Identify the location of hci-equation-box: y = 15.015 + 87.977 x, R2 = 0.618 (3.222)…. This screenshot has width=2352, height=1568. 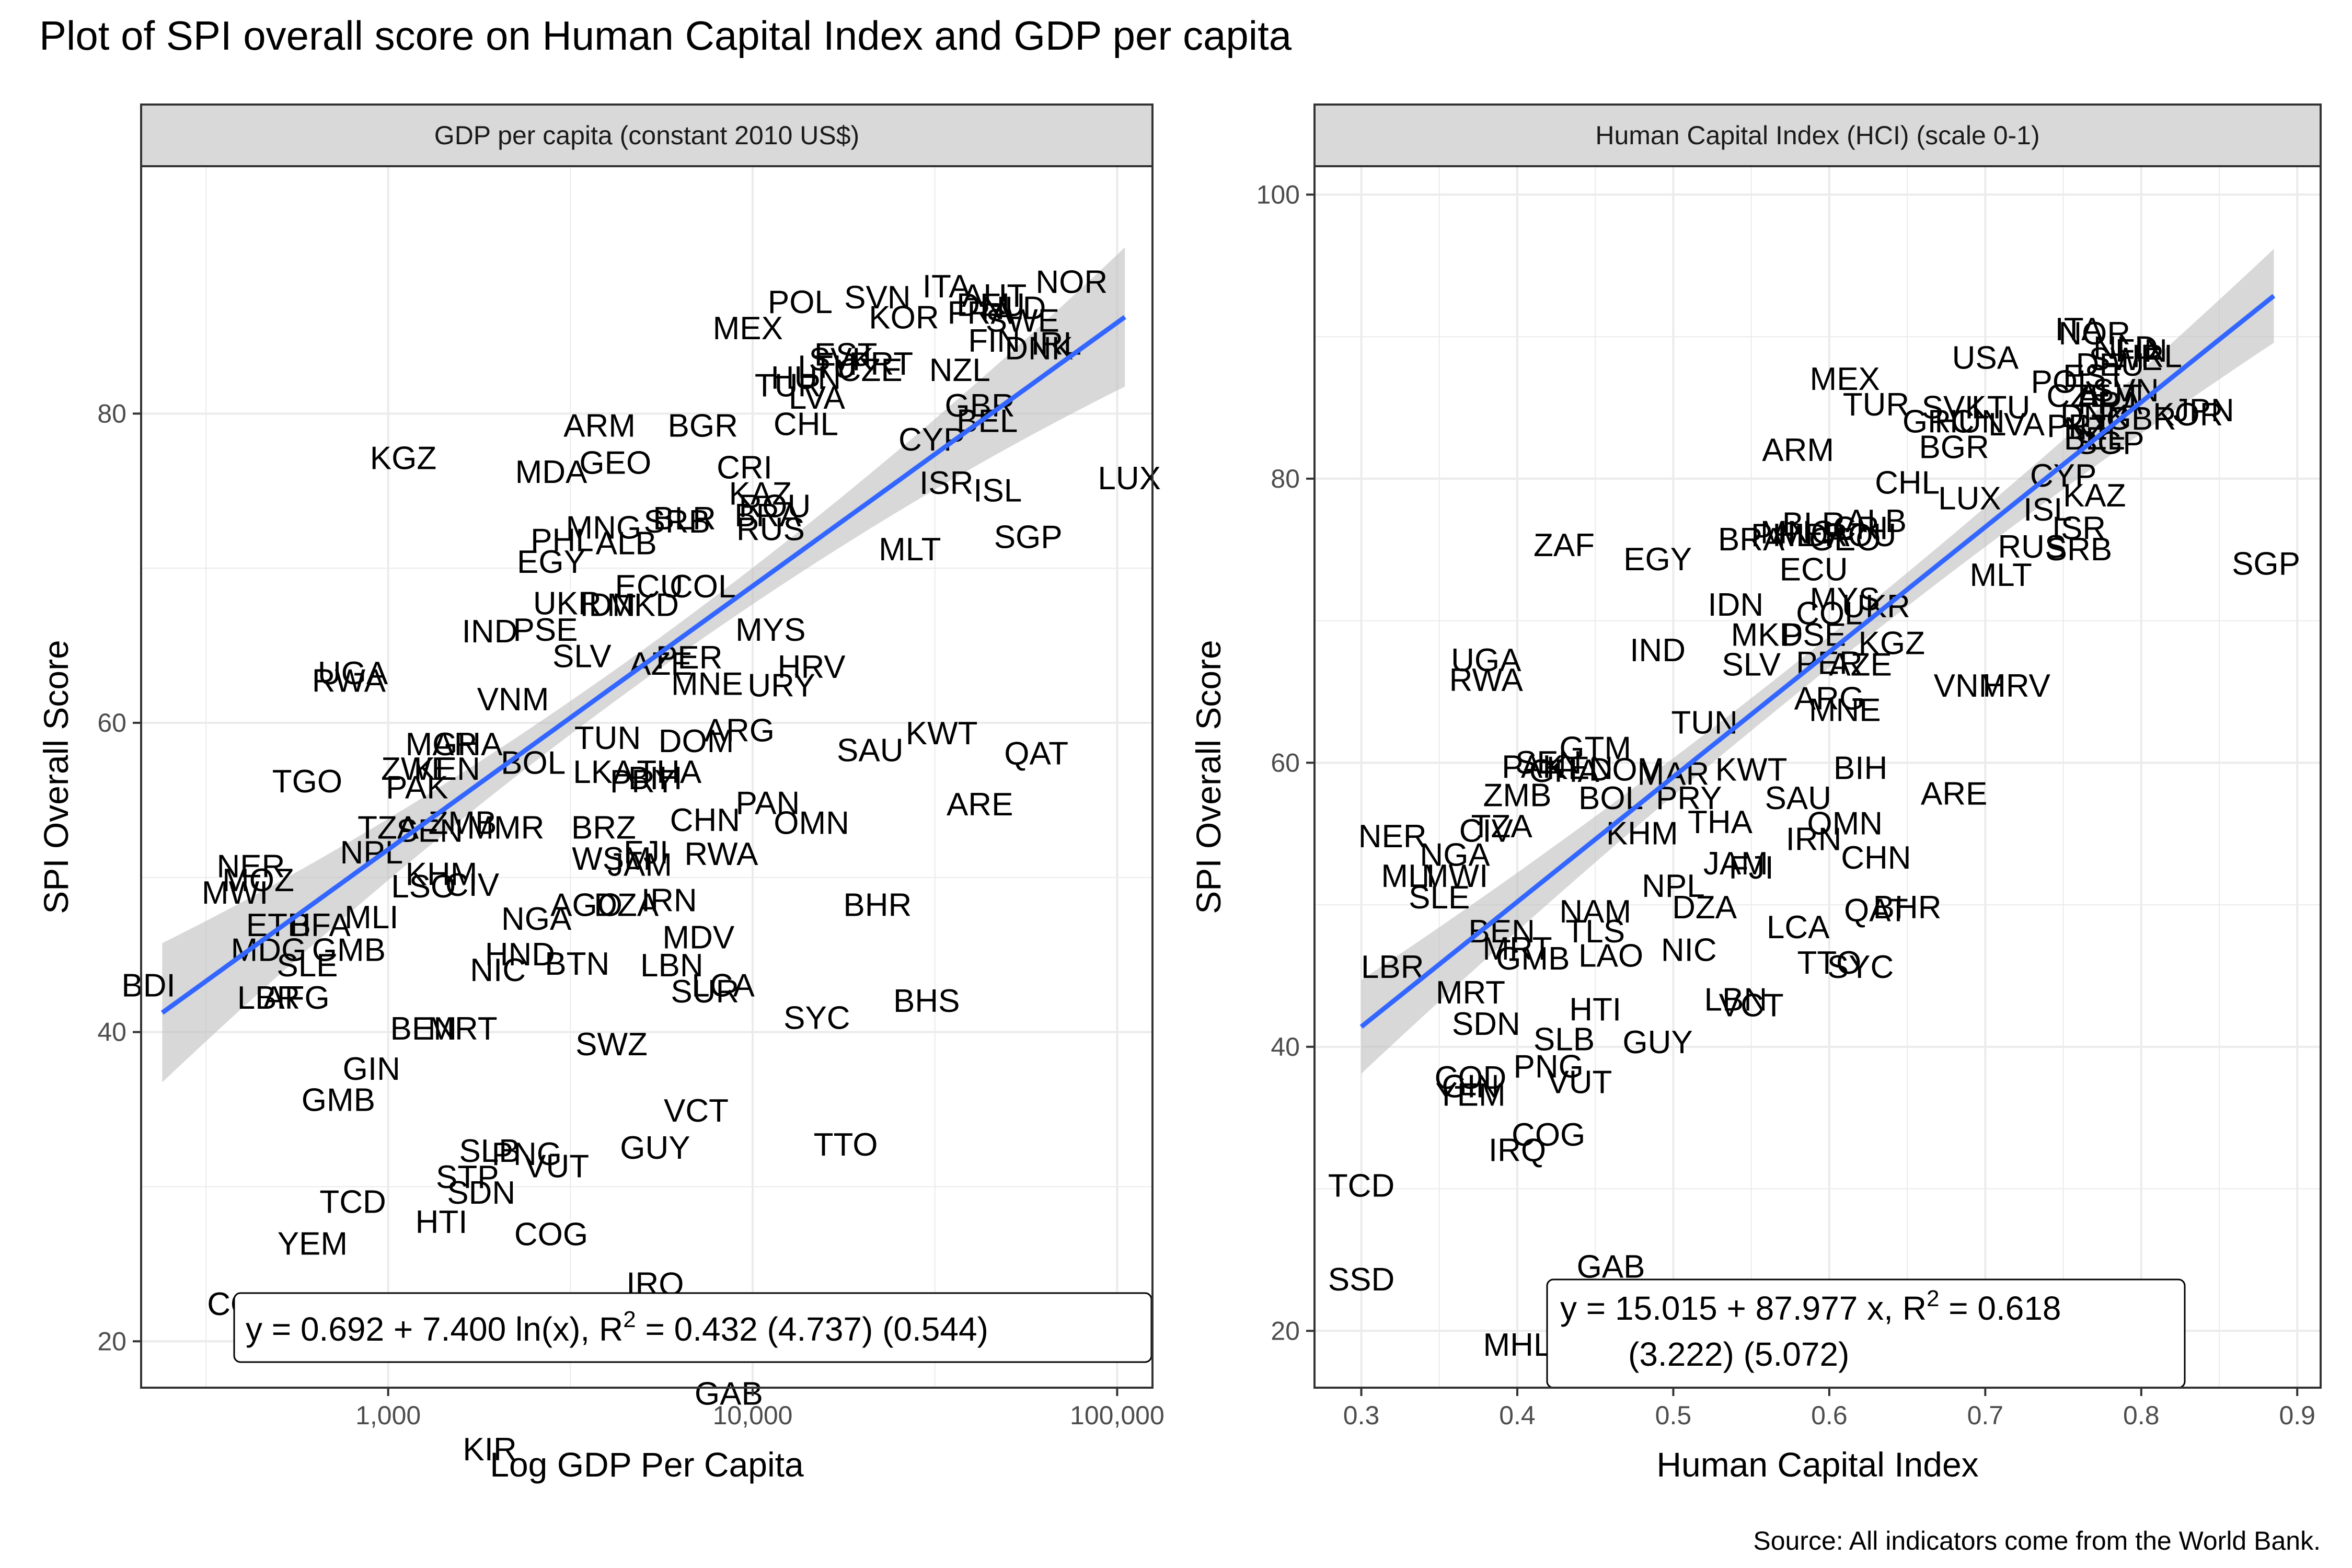
(1866, 1333).